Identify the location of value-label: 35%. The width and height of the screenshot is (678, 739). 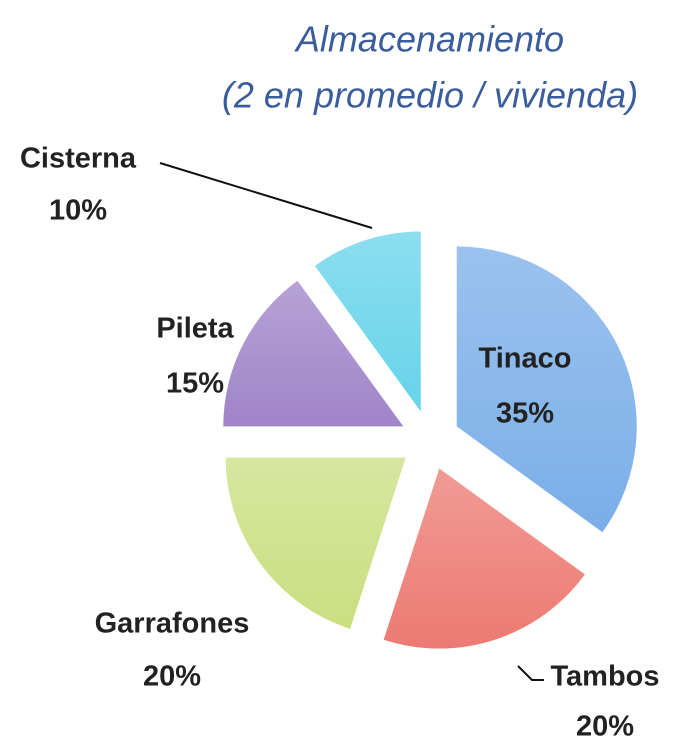
(525, 414).